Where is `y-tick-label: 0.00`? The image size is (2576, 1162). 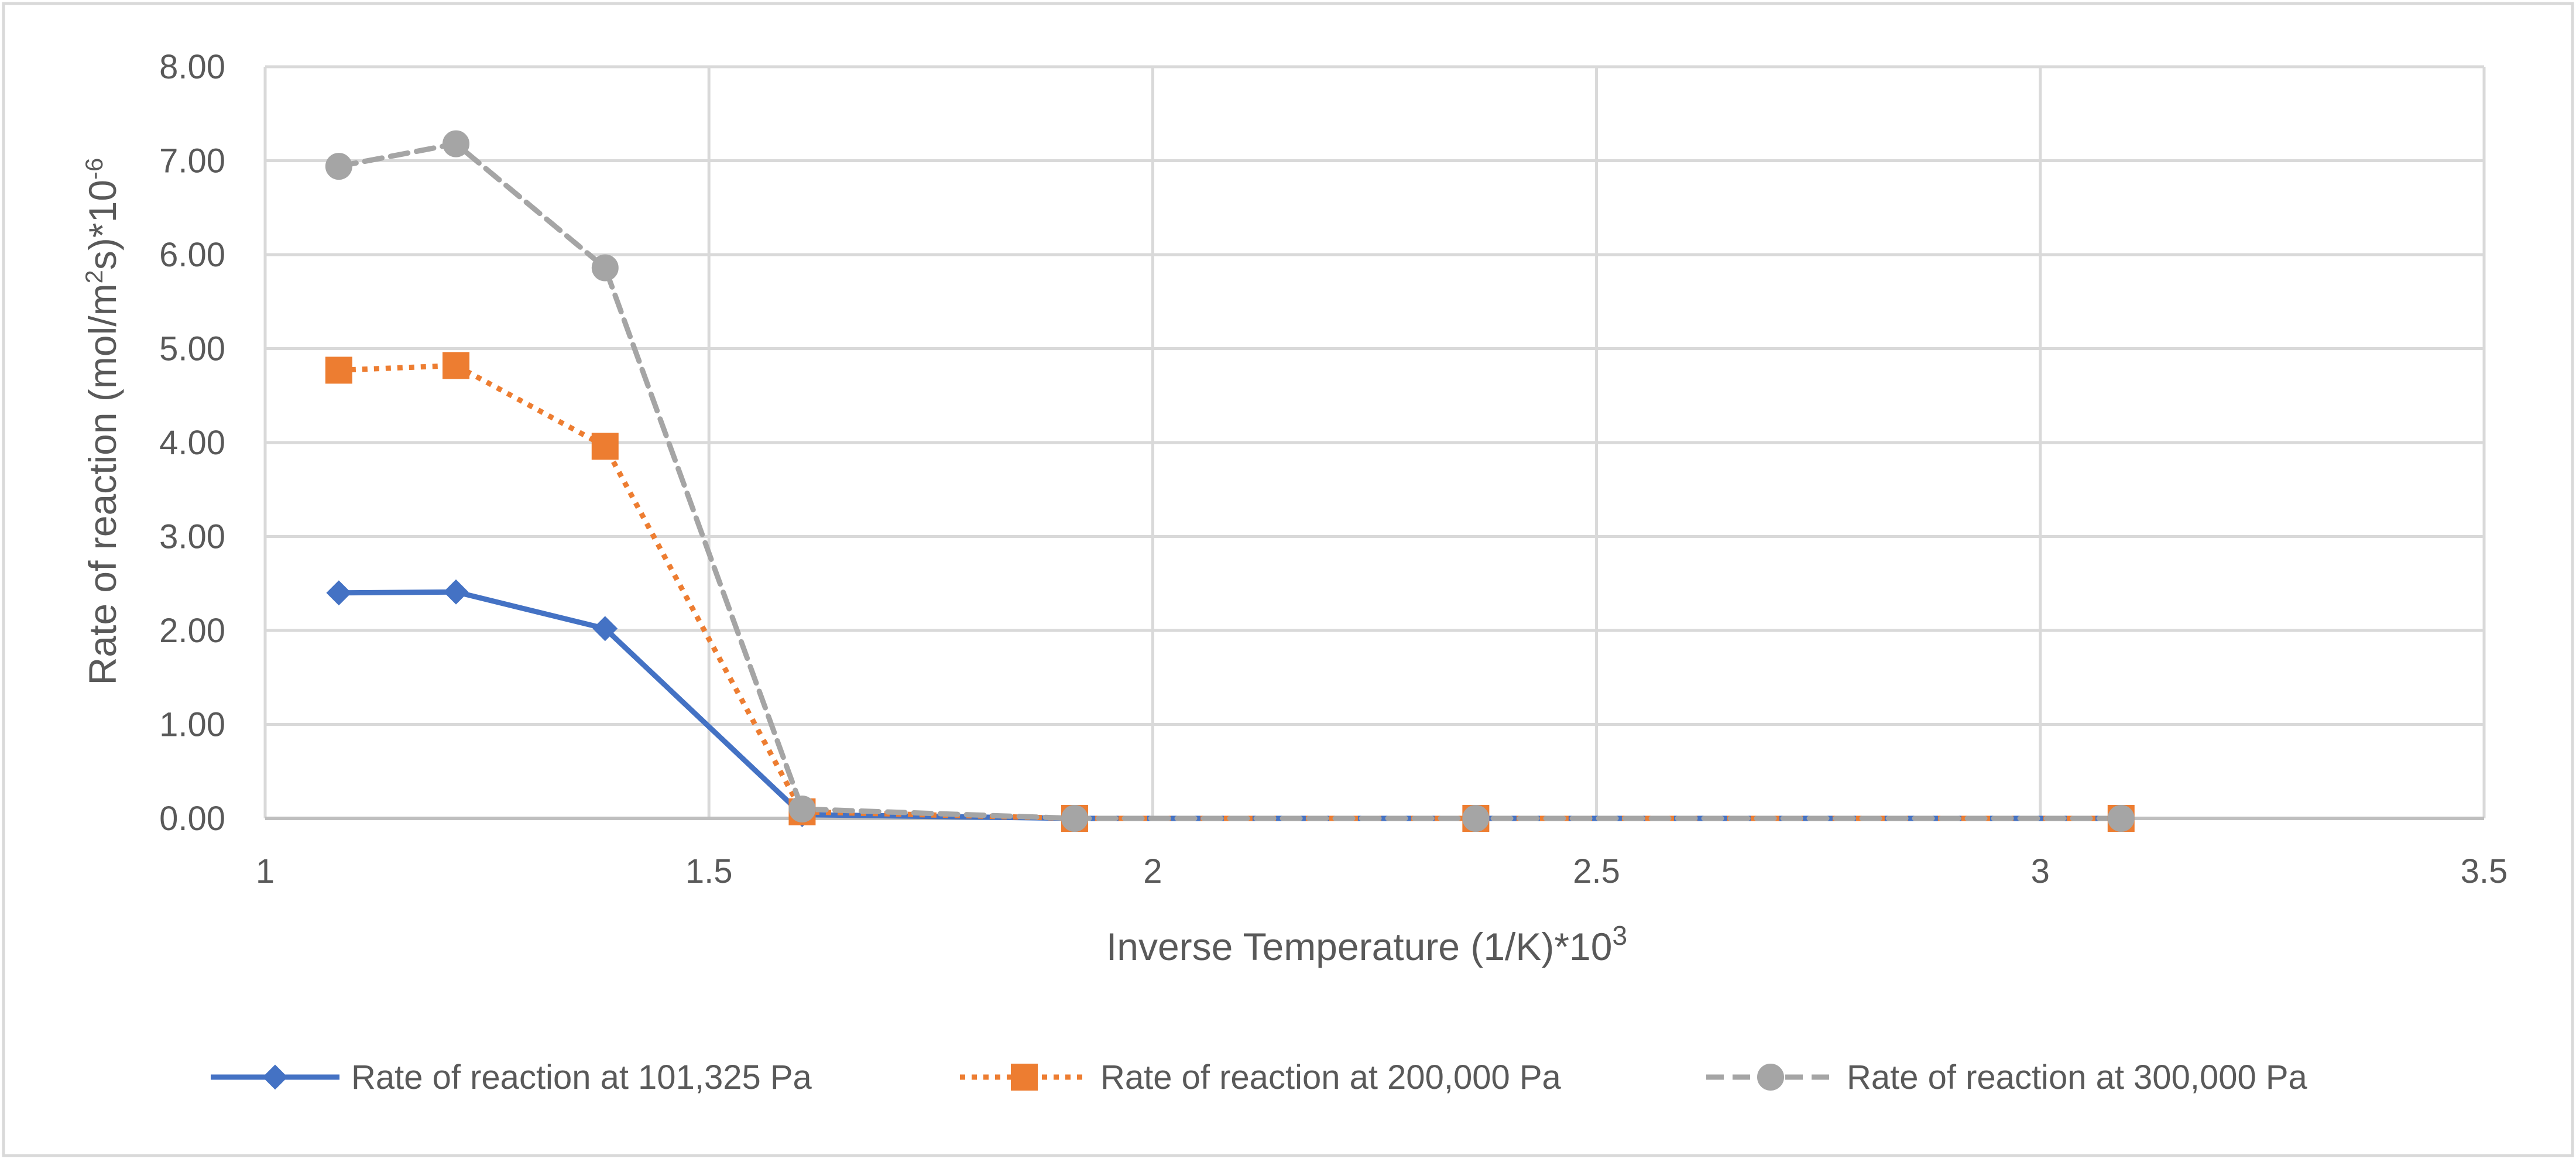 y-tick-label: 0.00 is located at coordinates (192, 819).